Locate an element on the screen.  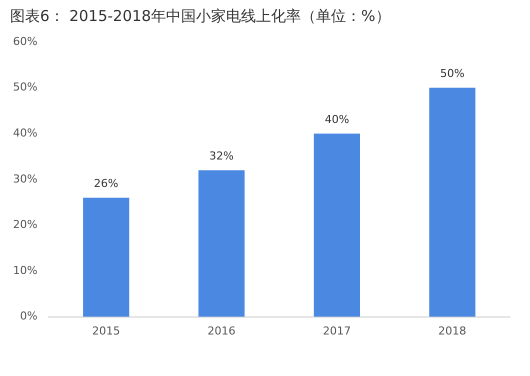
y-tick-label: 0% is located at coordinates (29, 316).